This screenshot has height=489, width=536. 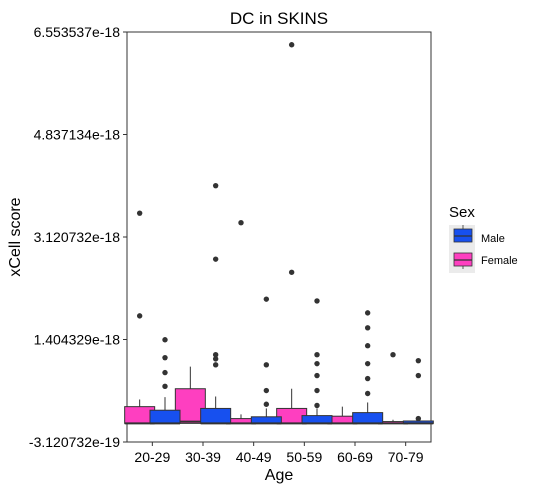 I want to click on legend-label-male: Male, so click(x=493, y=239).